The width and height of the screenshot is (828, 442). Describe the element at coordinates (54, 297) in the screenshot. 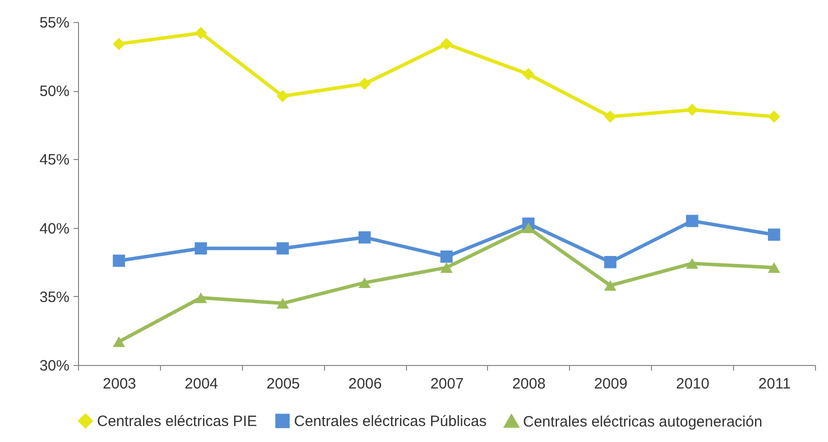

I see `y-tick-label: 35%` at that location.